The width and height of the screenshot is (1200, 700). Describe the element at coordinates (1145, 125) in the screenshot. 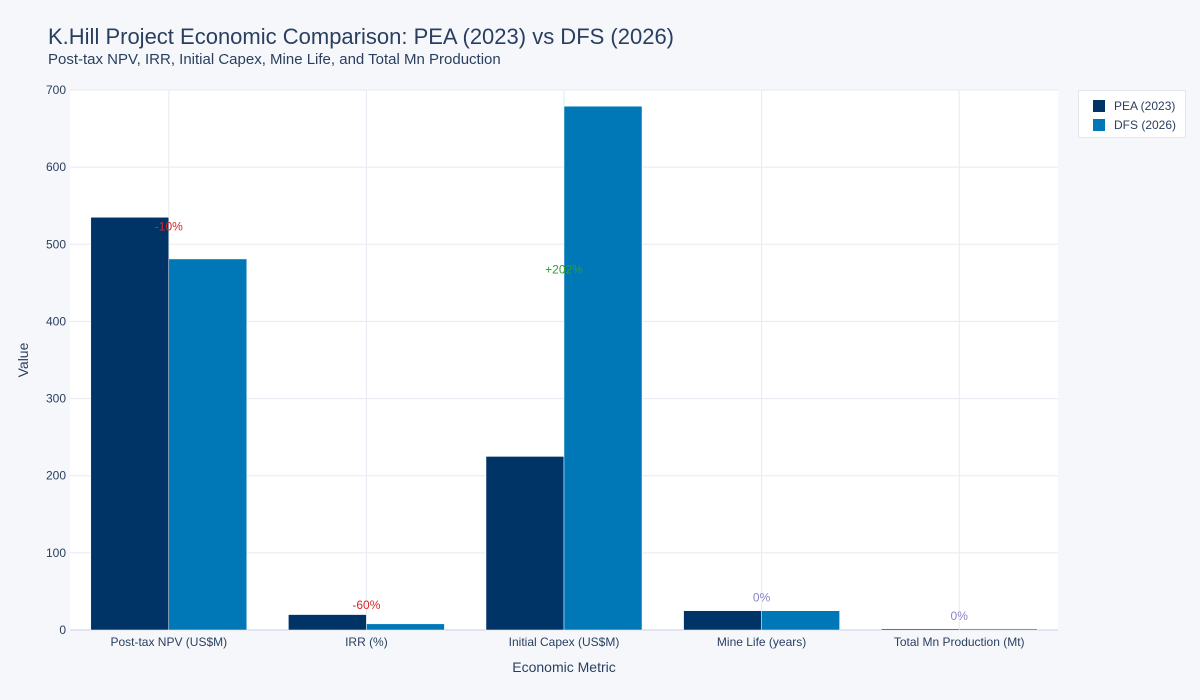

I see `legend-label-dfs: DFS (2026)` at that location.